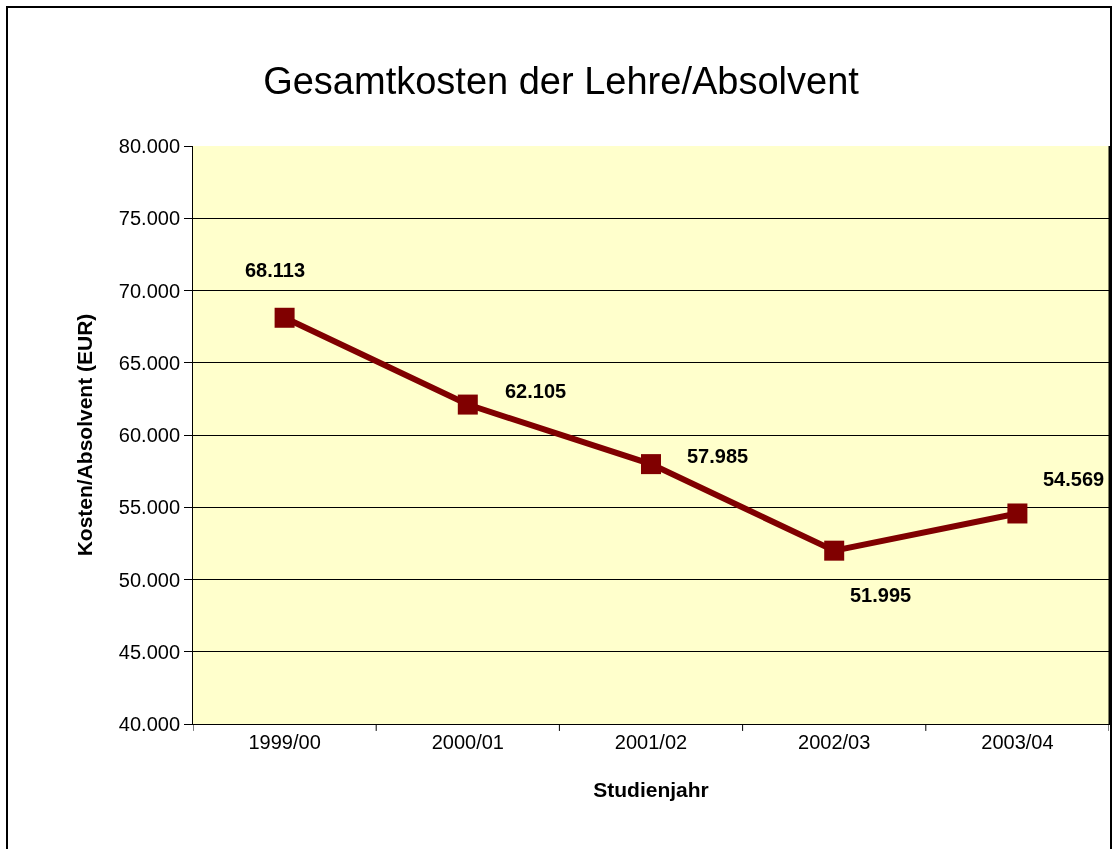 The image size is (1119, 849). Describe the element at coordinates (149, 651) in the screenshot. I see `y-tick-label: 45.000` at that location.